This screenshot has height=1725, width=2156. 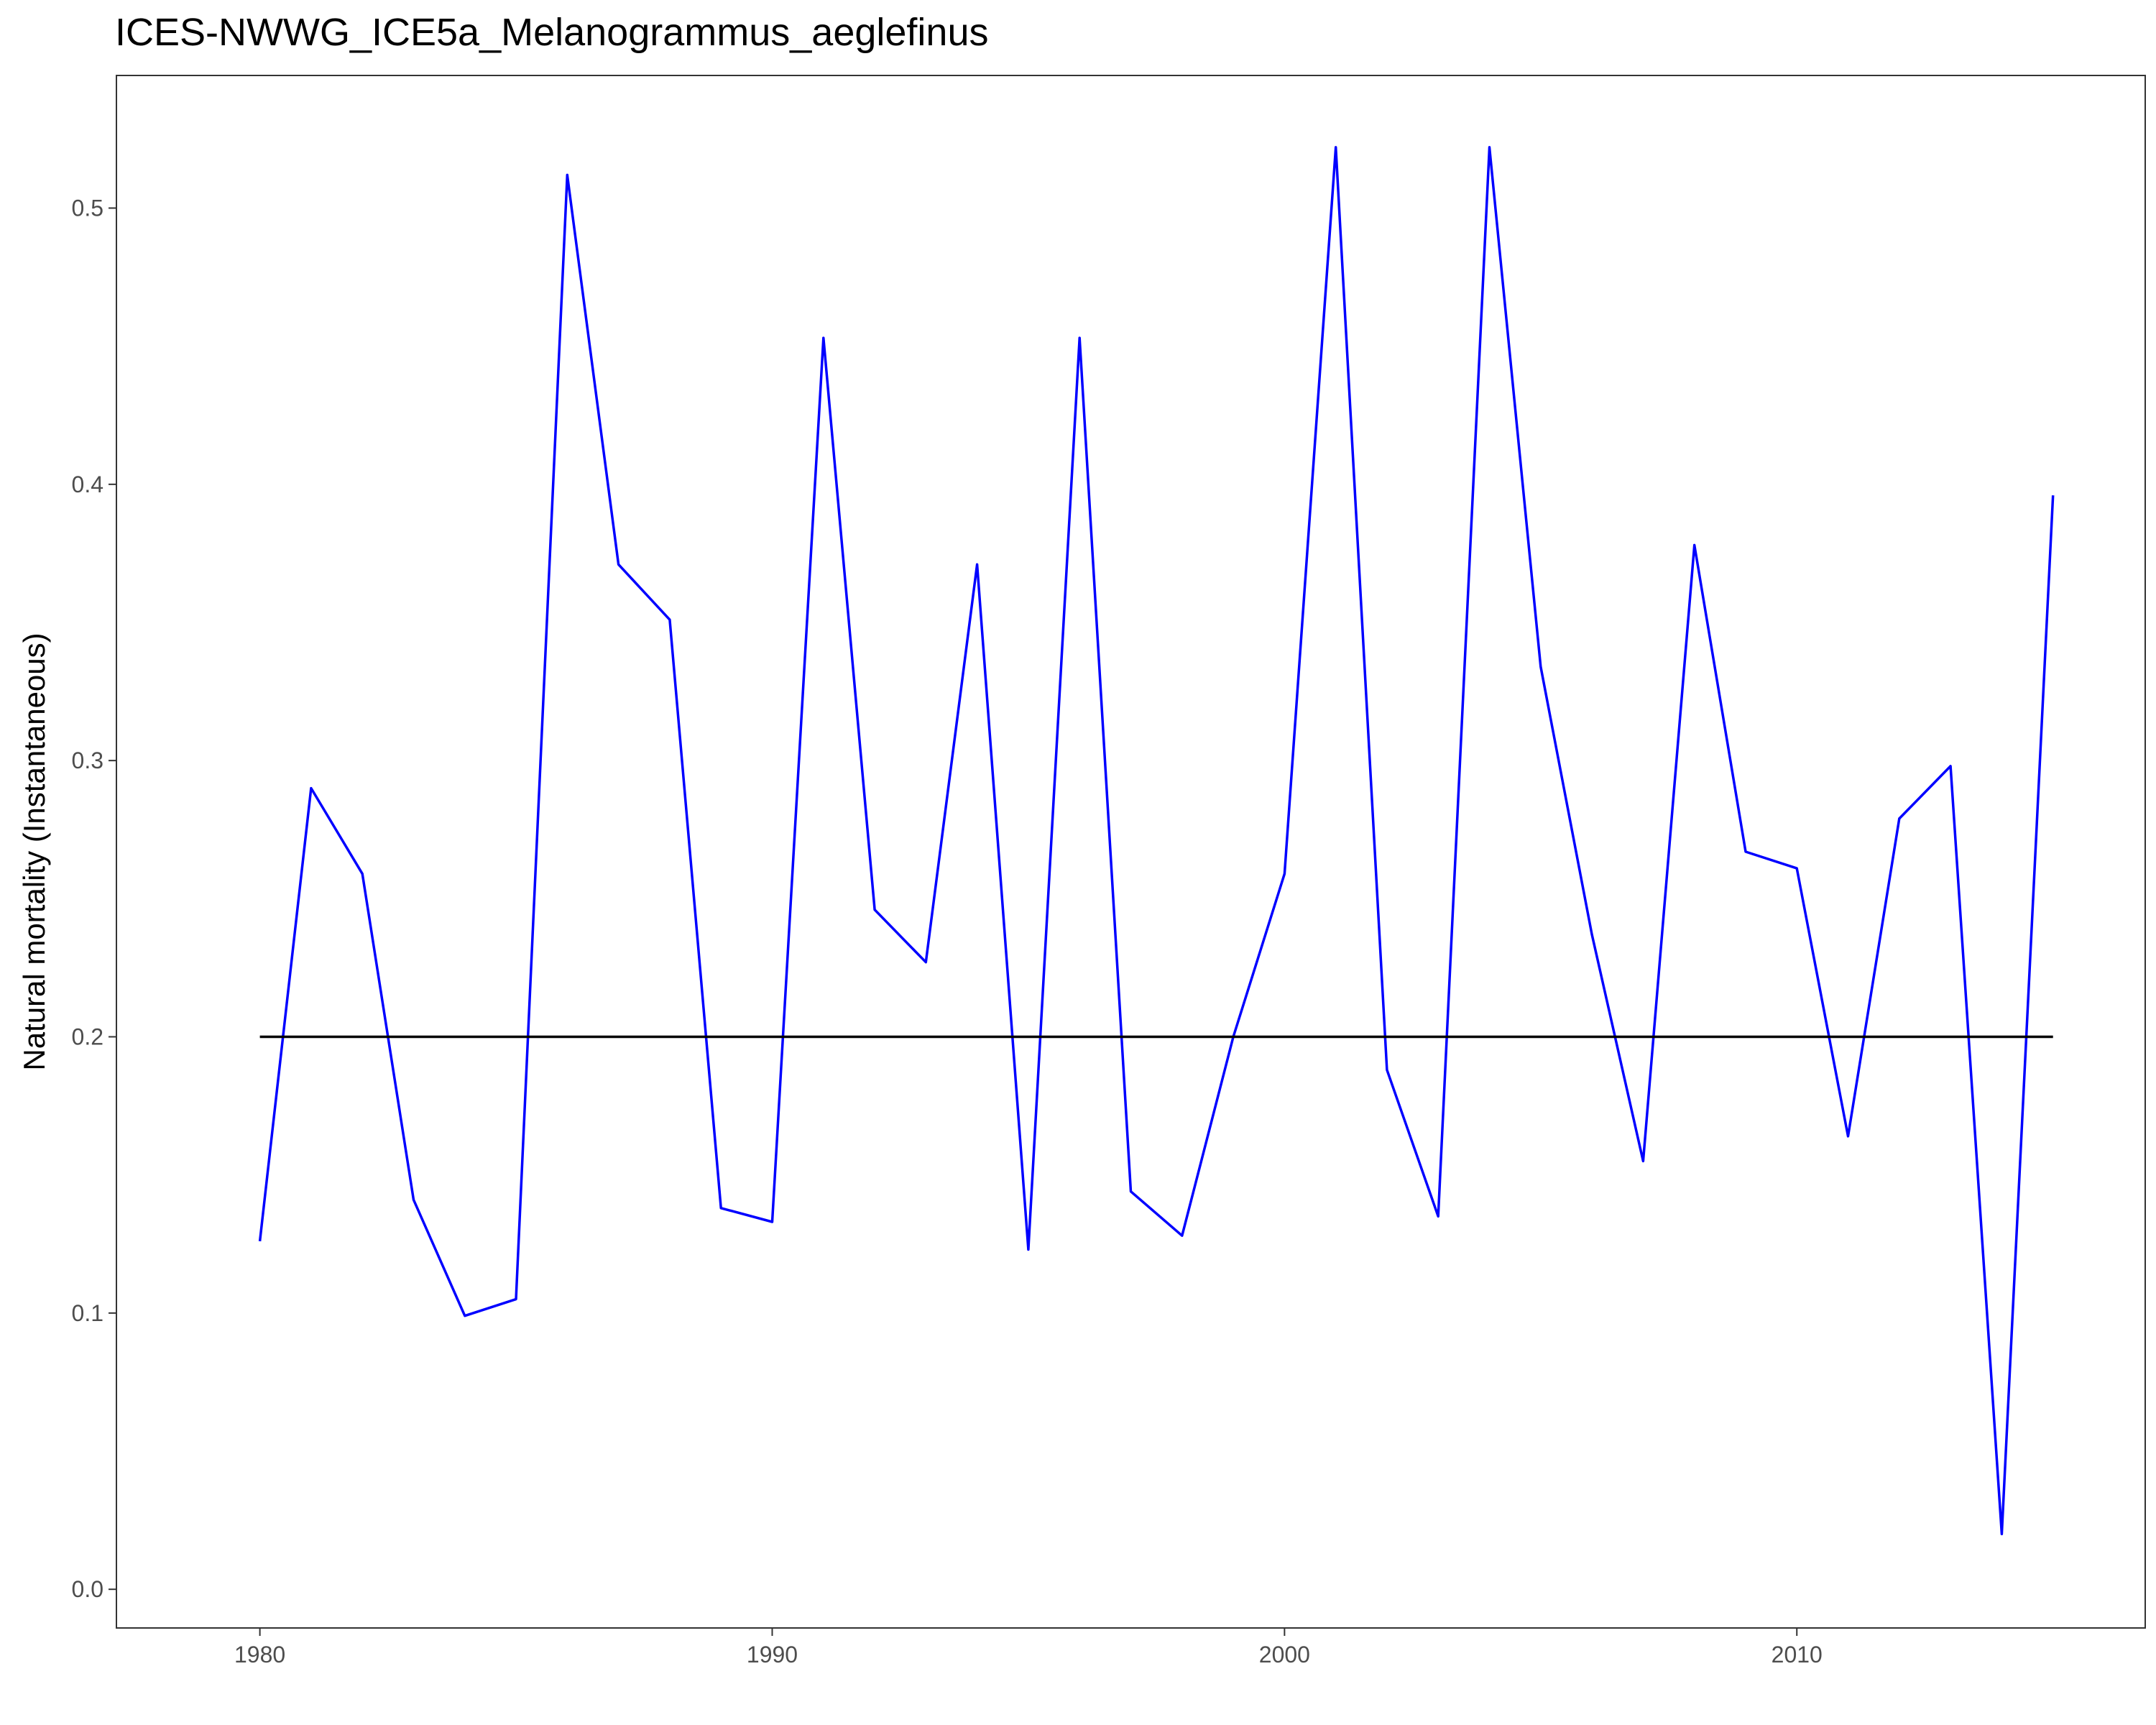 What do you see at coordinates (34, 851) in the screenshot?
I see `y-axis-title: Natural mortality (Instantaneous)` at bounding box center [34, 851].